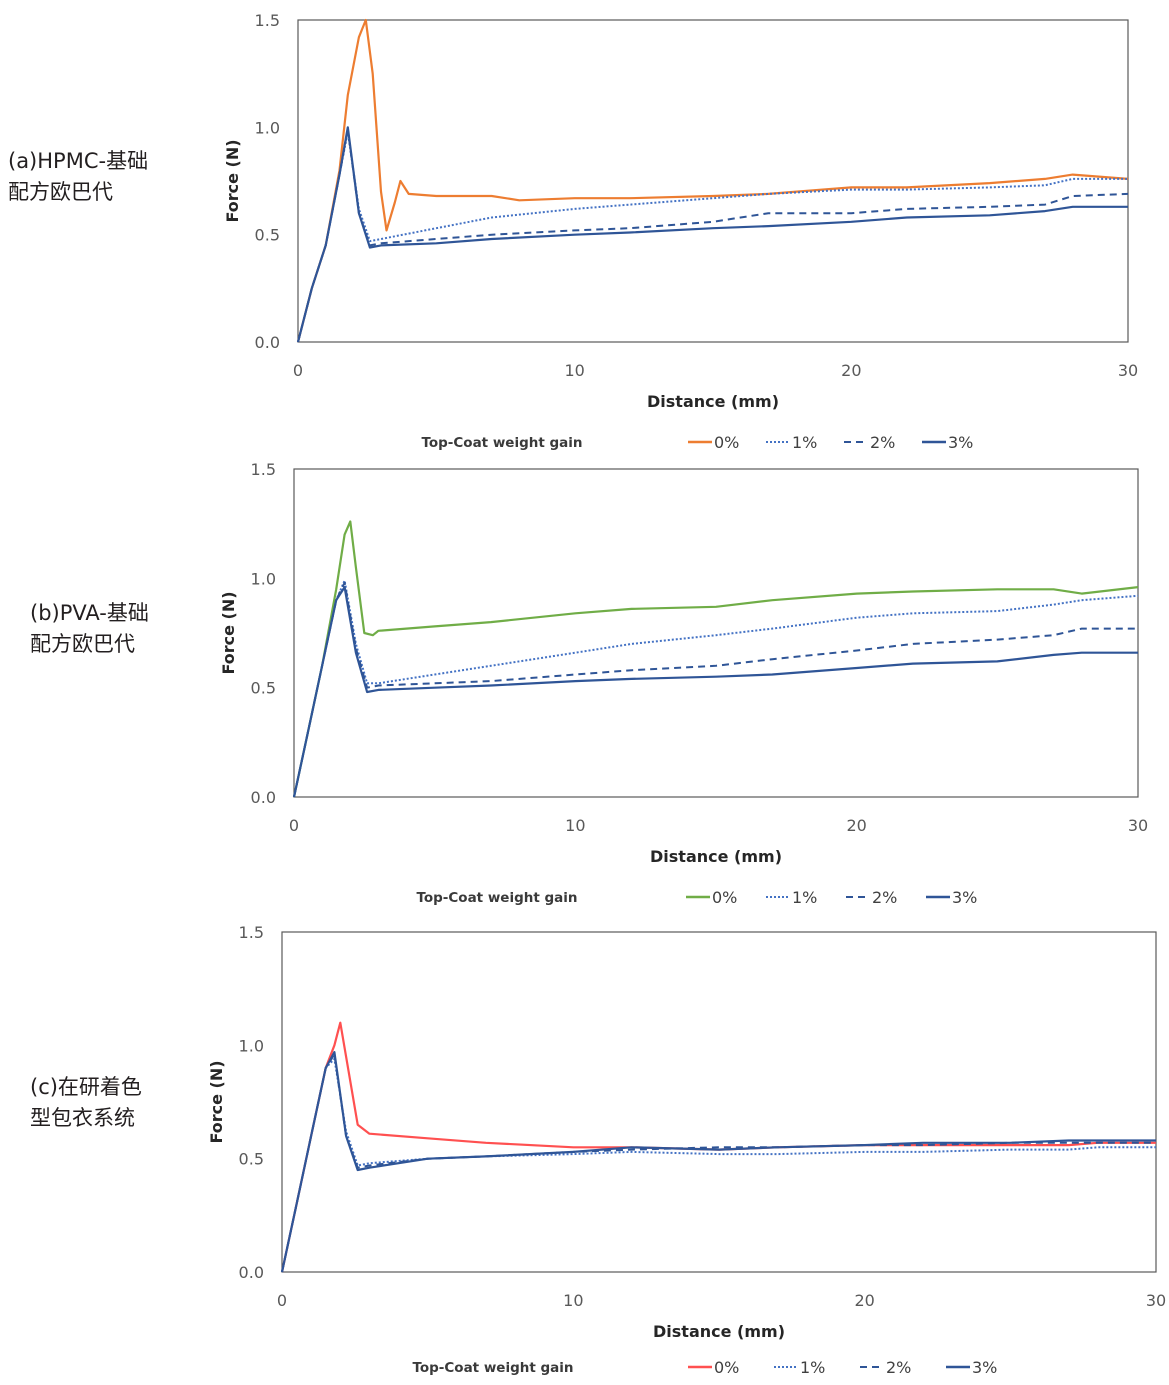 The height and width of the screenshot is (1385, 1169). Describe the element at coordinates (574, 370) in the screenshot. I see `chart-1-x-tick-label: 10` at that location.